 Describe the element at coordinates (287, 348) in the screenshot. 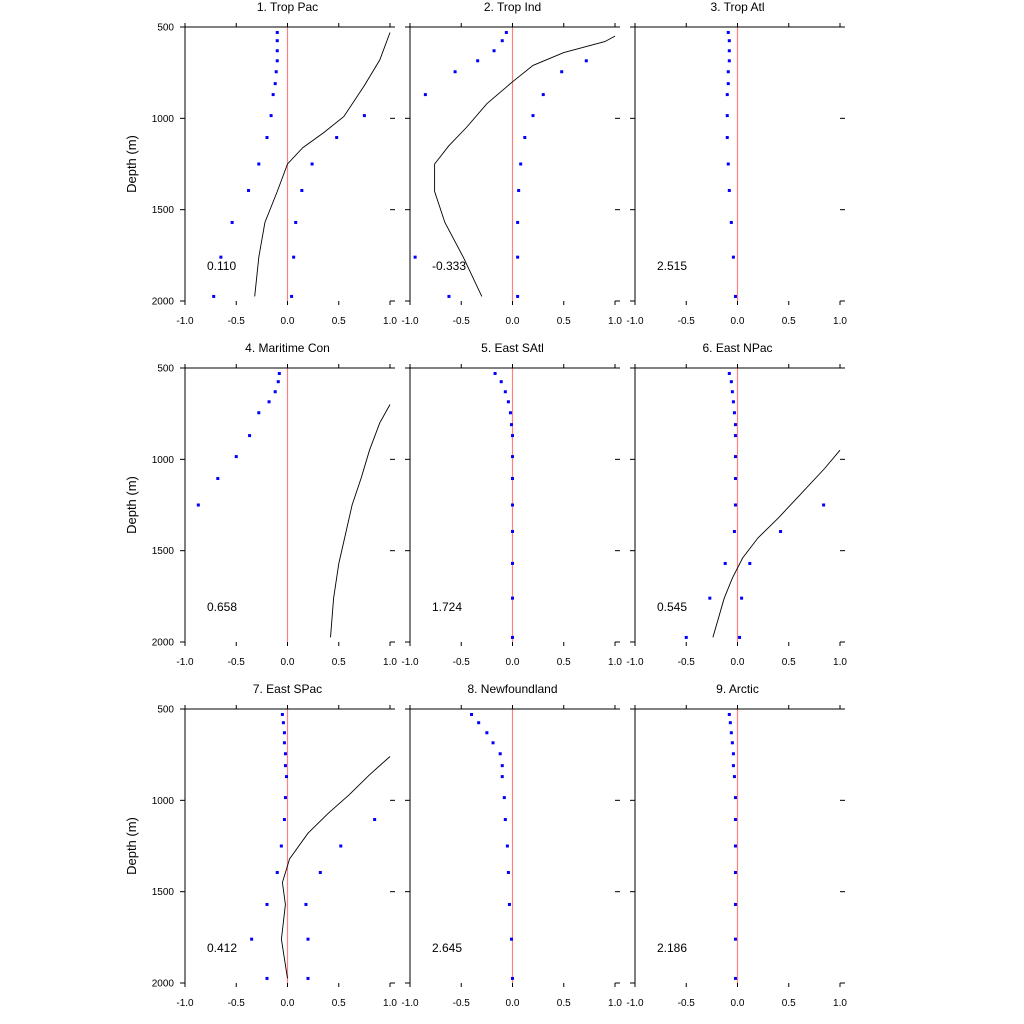

I see `panel-title: 4. Maritime Con` at that location.